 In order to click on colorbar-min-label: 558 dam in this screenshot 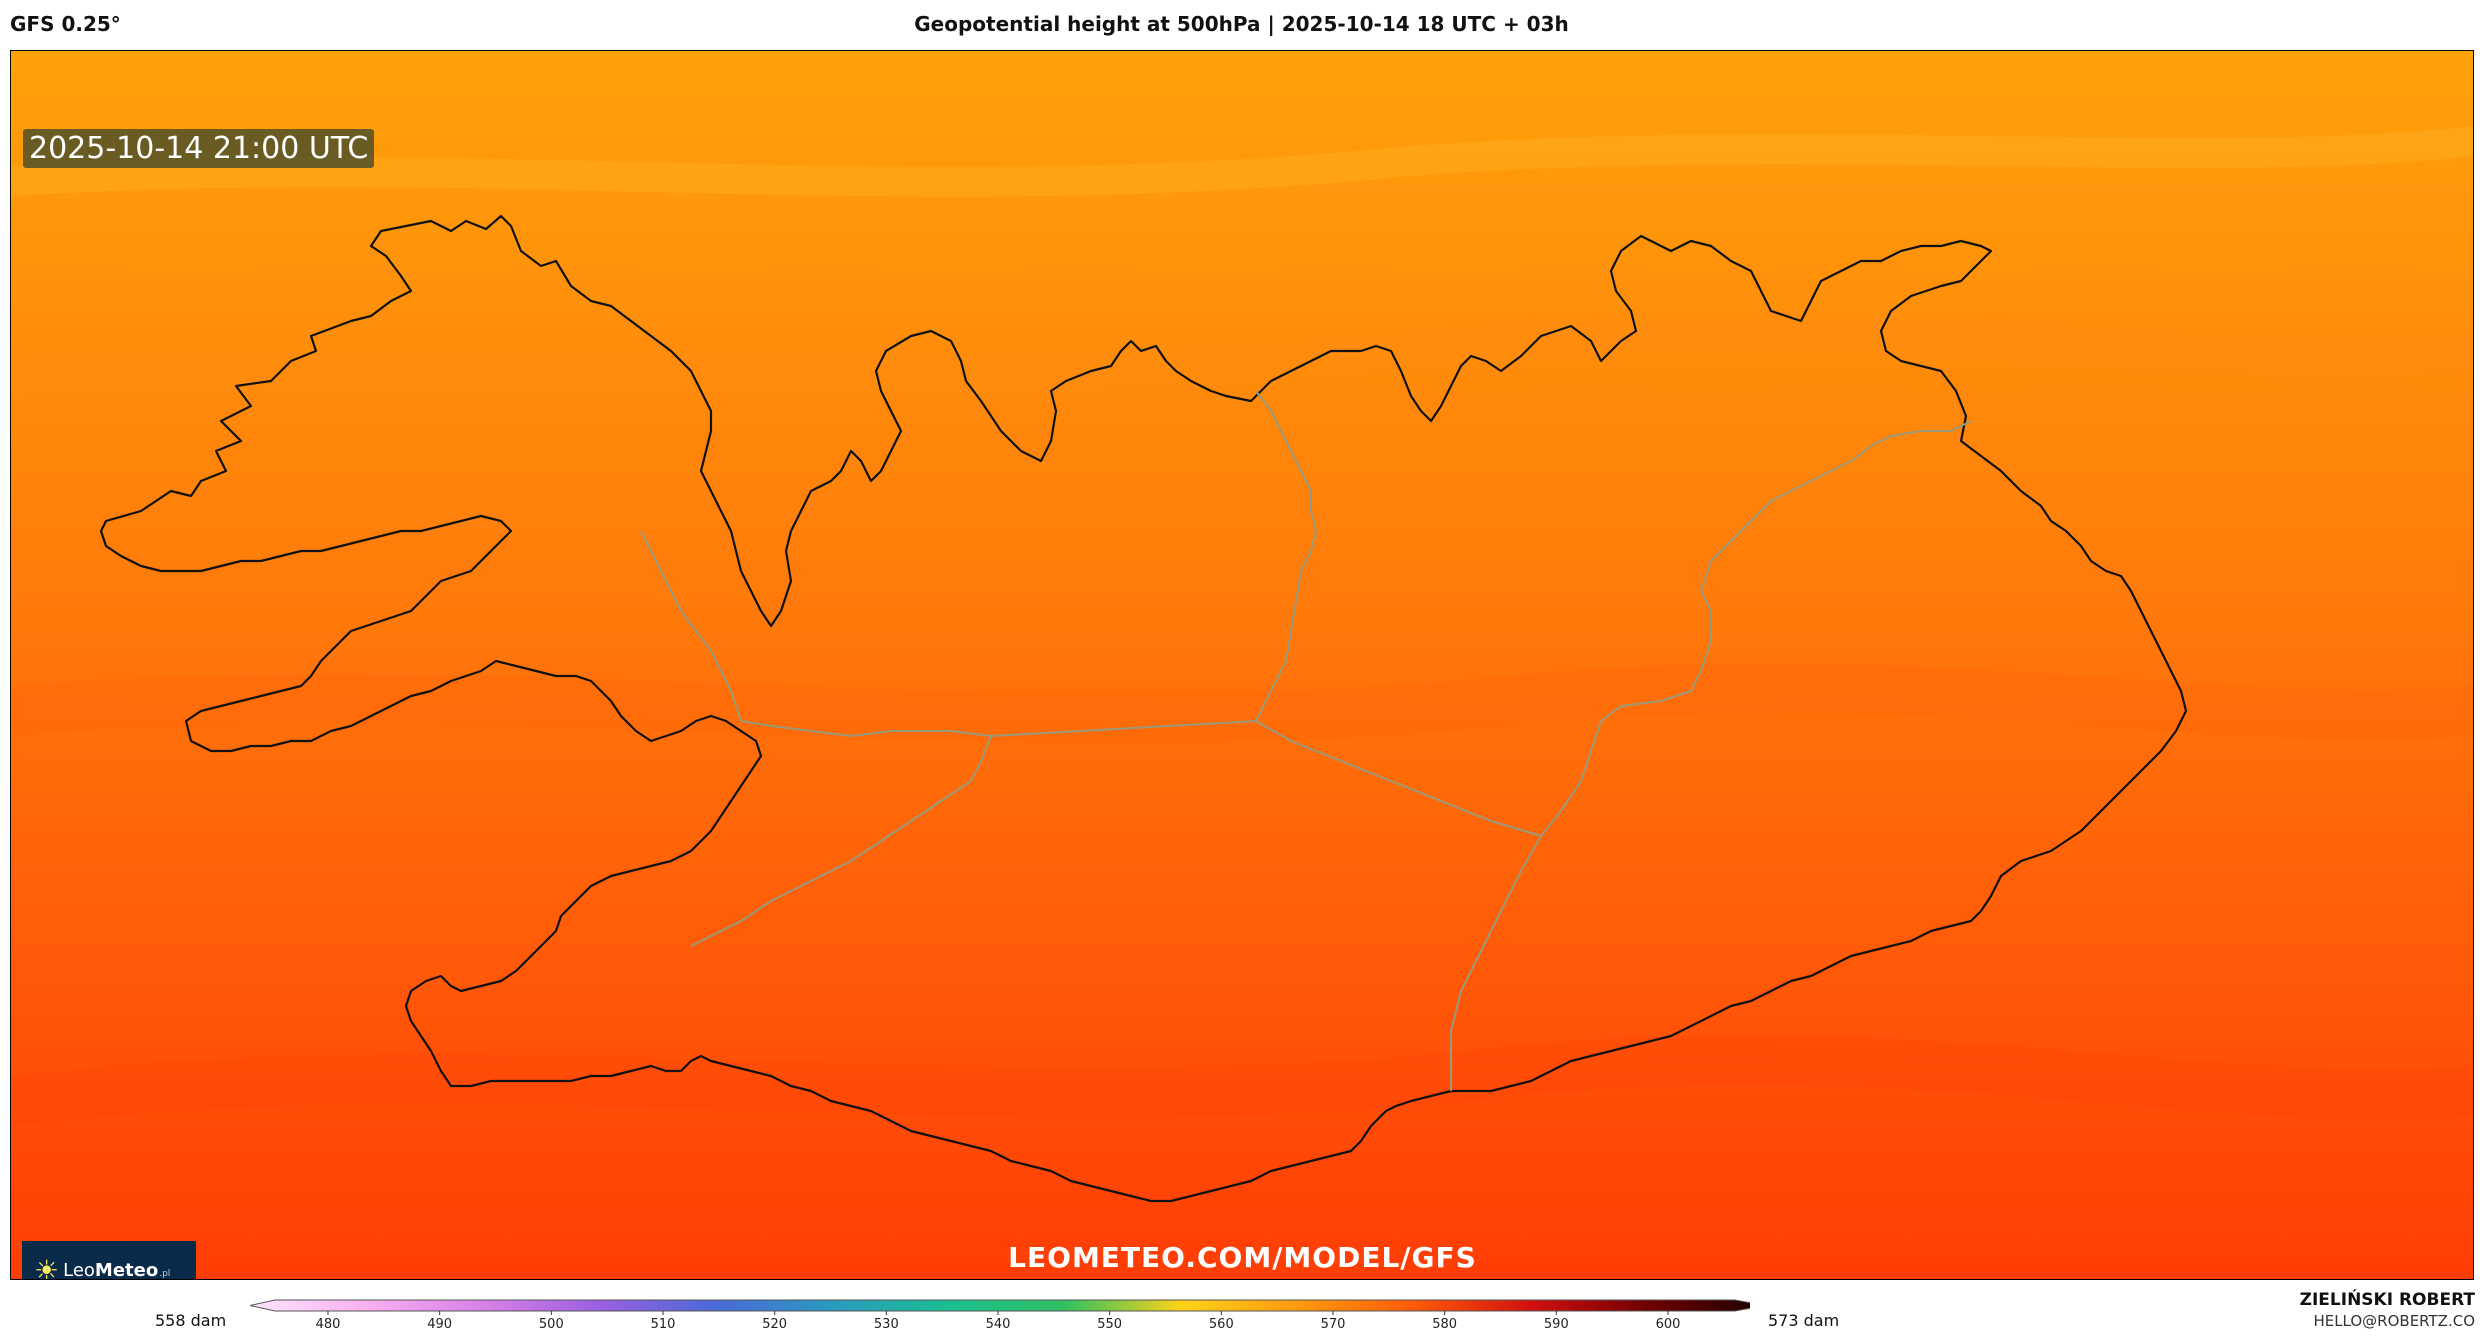, I will do `click(191, 1320)`.